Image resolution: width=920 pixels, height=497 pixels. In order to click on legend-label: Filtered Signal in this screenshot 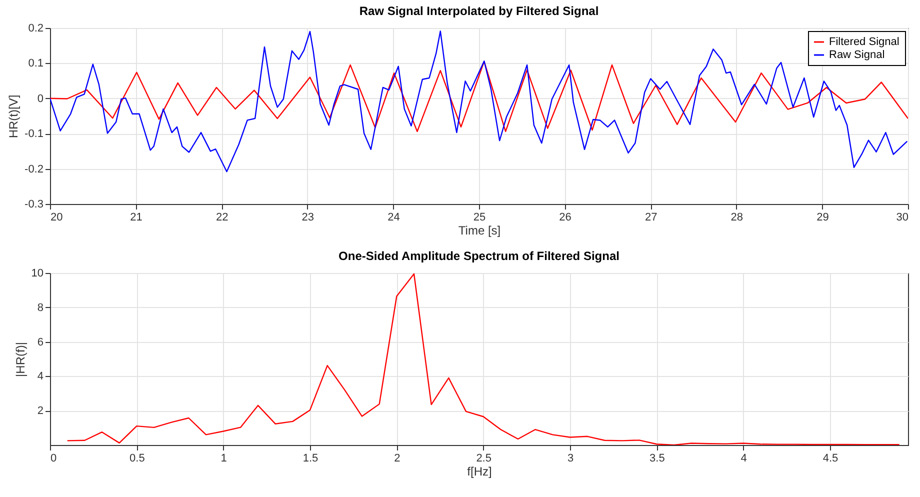, I will do `click(864, 42)`.